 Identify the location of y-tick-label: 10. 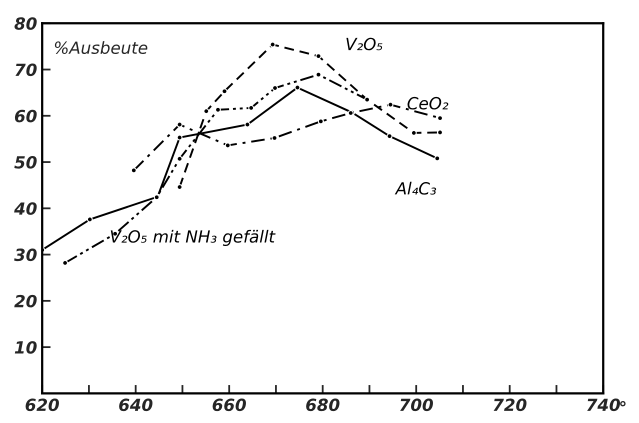
(25, 347).